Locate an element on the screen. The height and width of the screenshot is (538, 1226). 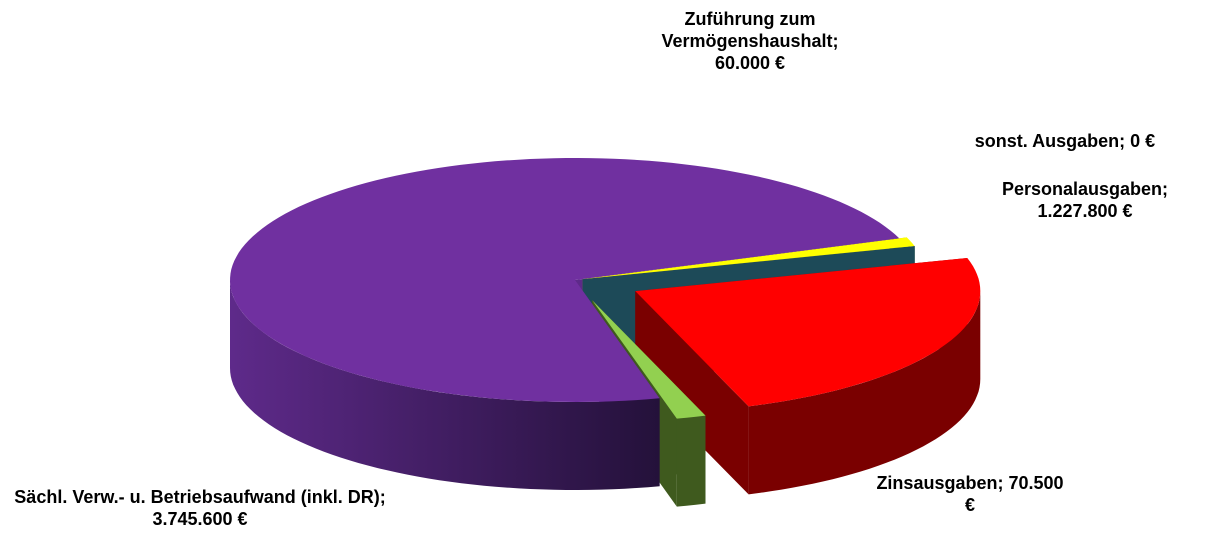
data-label: sonst. Ausgaben; 0 € is located at coordinates (1065, 141).